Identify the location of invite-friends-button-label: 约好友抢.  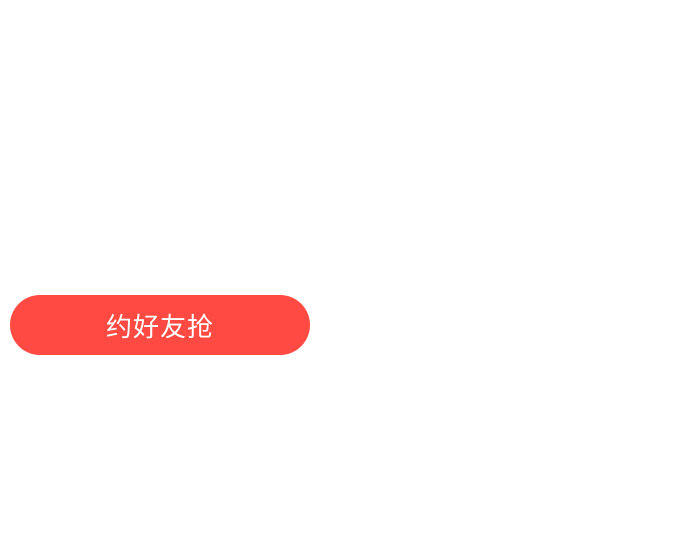
(159, 327).